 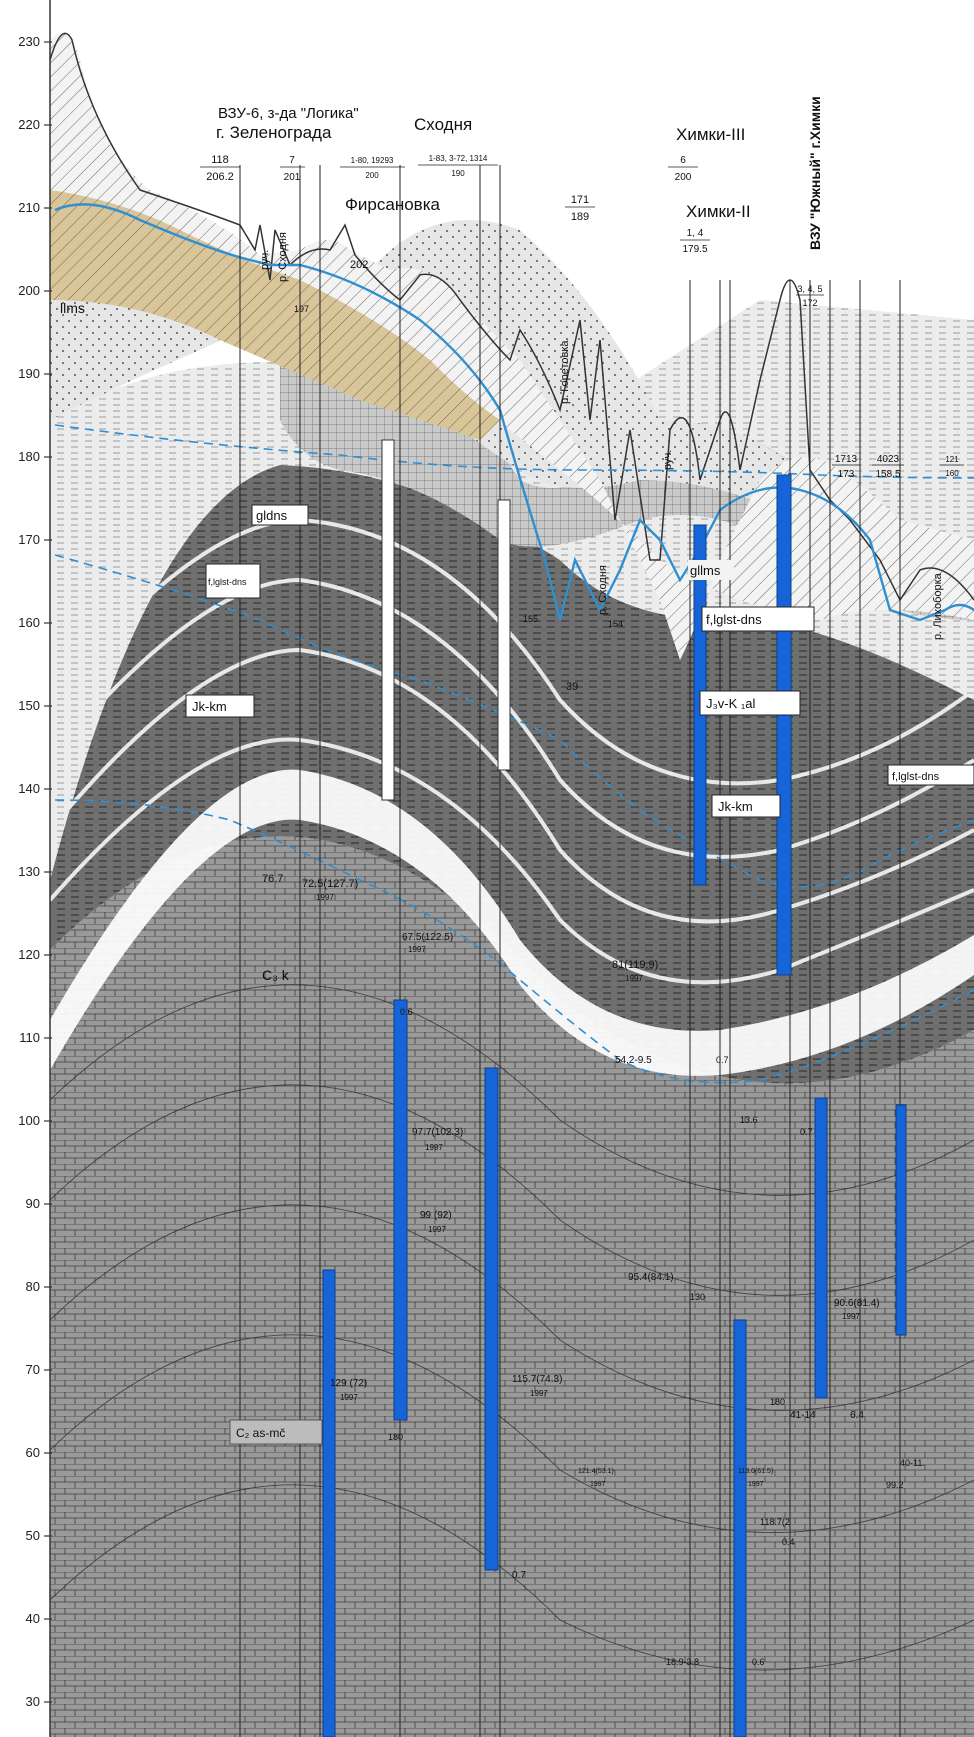 What do you see at coordinates (29, 871) in the screenshot?
I see `tick-label: 130` at bounding box center [29, 871].